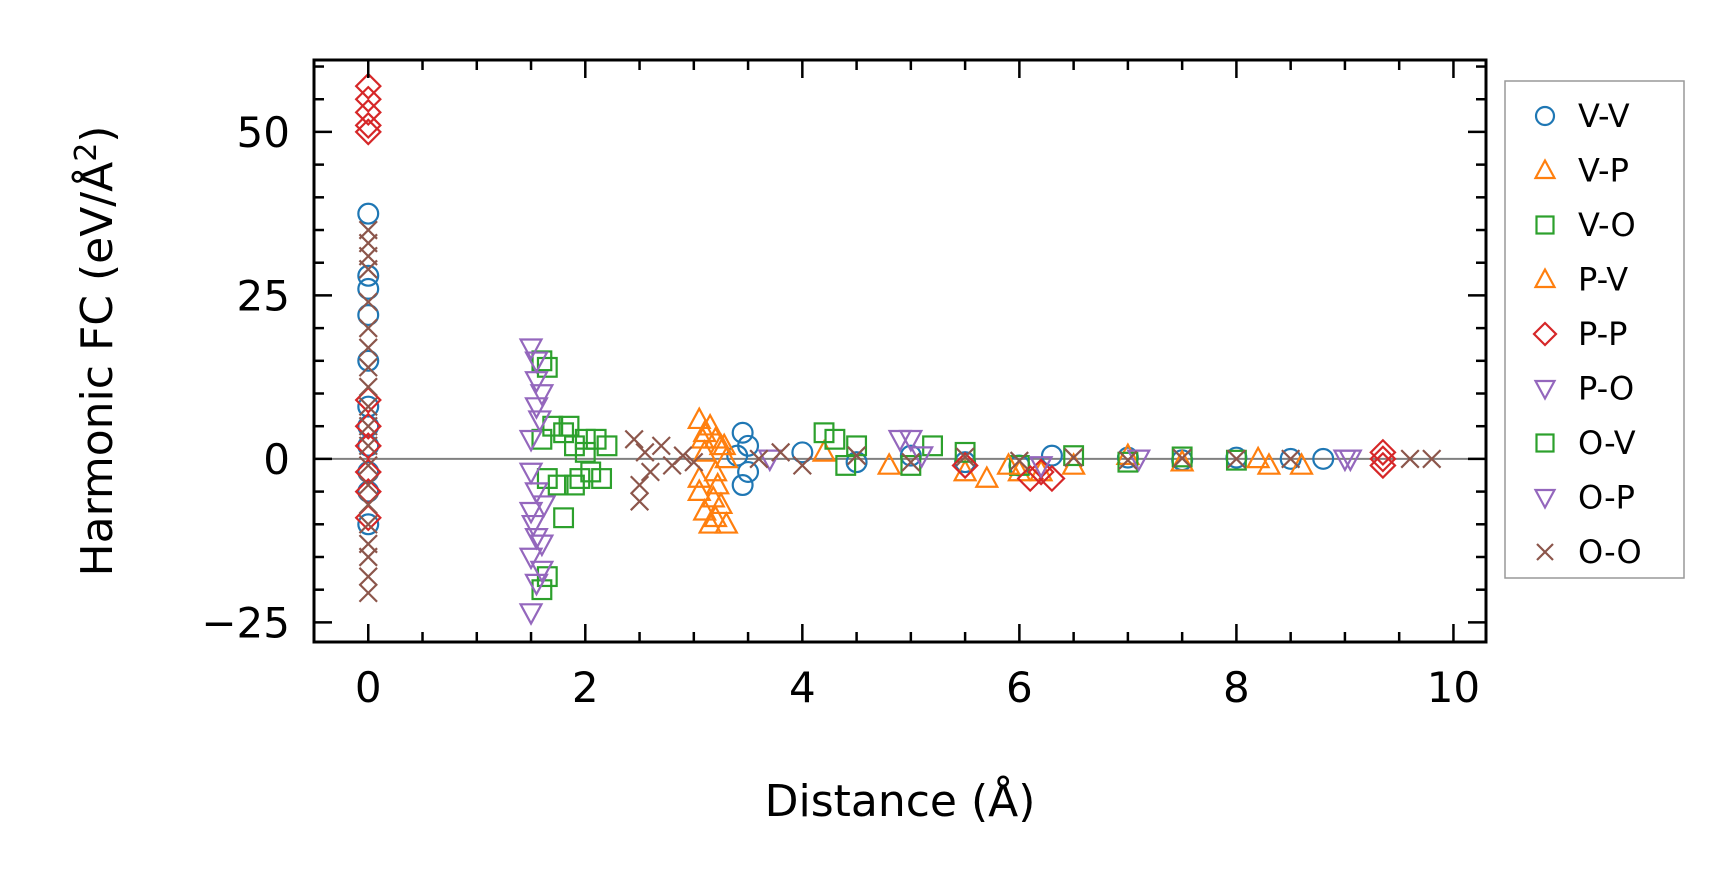 The image size is (1729, 883). Describe the element at coordinates (900, 800) in the screenshot. I see `x-axis-label: Distance (Å)` at that location.